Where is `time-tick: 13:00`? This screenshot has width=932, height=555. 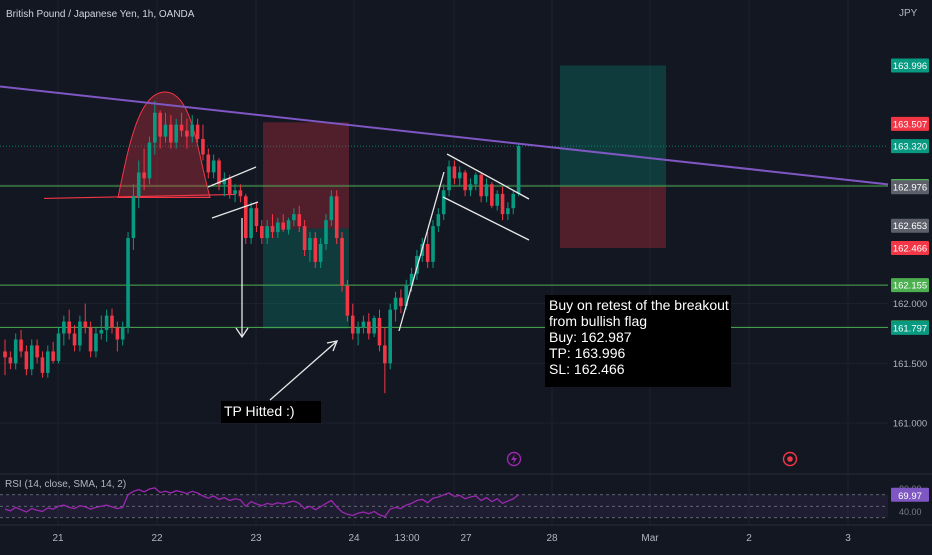 time-tick: 13:00 is located at coordinates (406, 538).